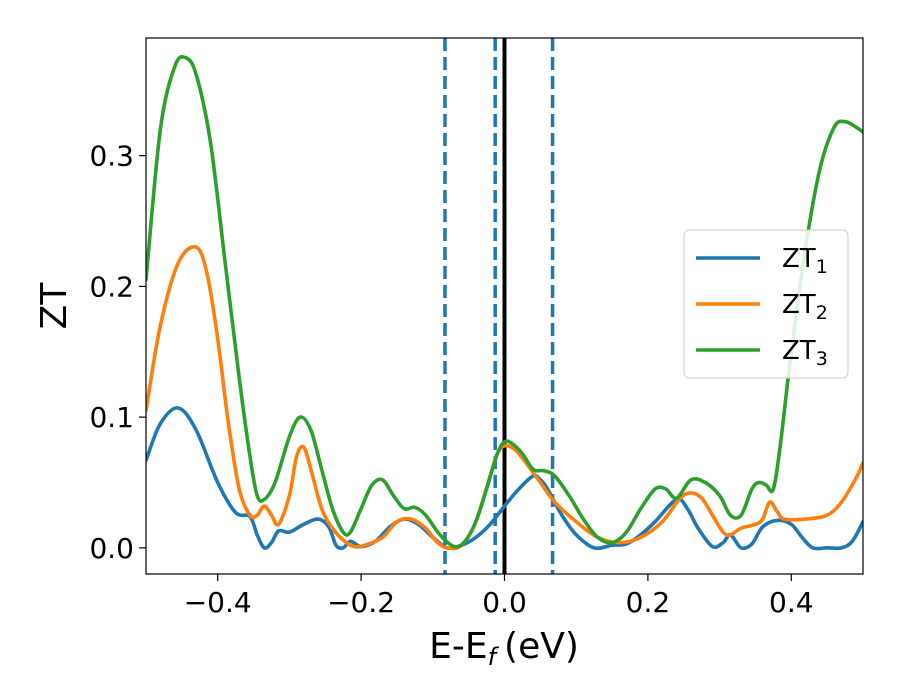 This screenshot has width=900, height=700. Describe the element at coordinates (791, 602) in the screenshot. I see `x-tick-label: 0.4` at that location.